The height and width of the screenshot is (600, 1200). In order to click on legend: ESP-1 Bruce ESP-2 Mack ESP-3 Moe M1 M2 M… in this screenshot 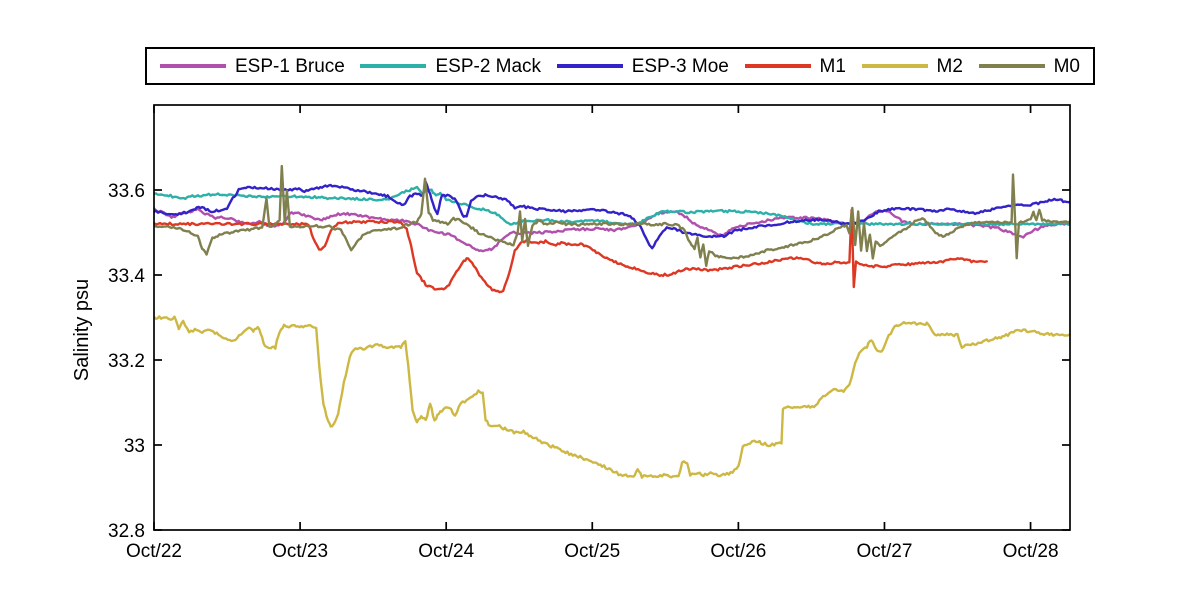, I will do `click(620, 66)`.